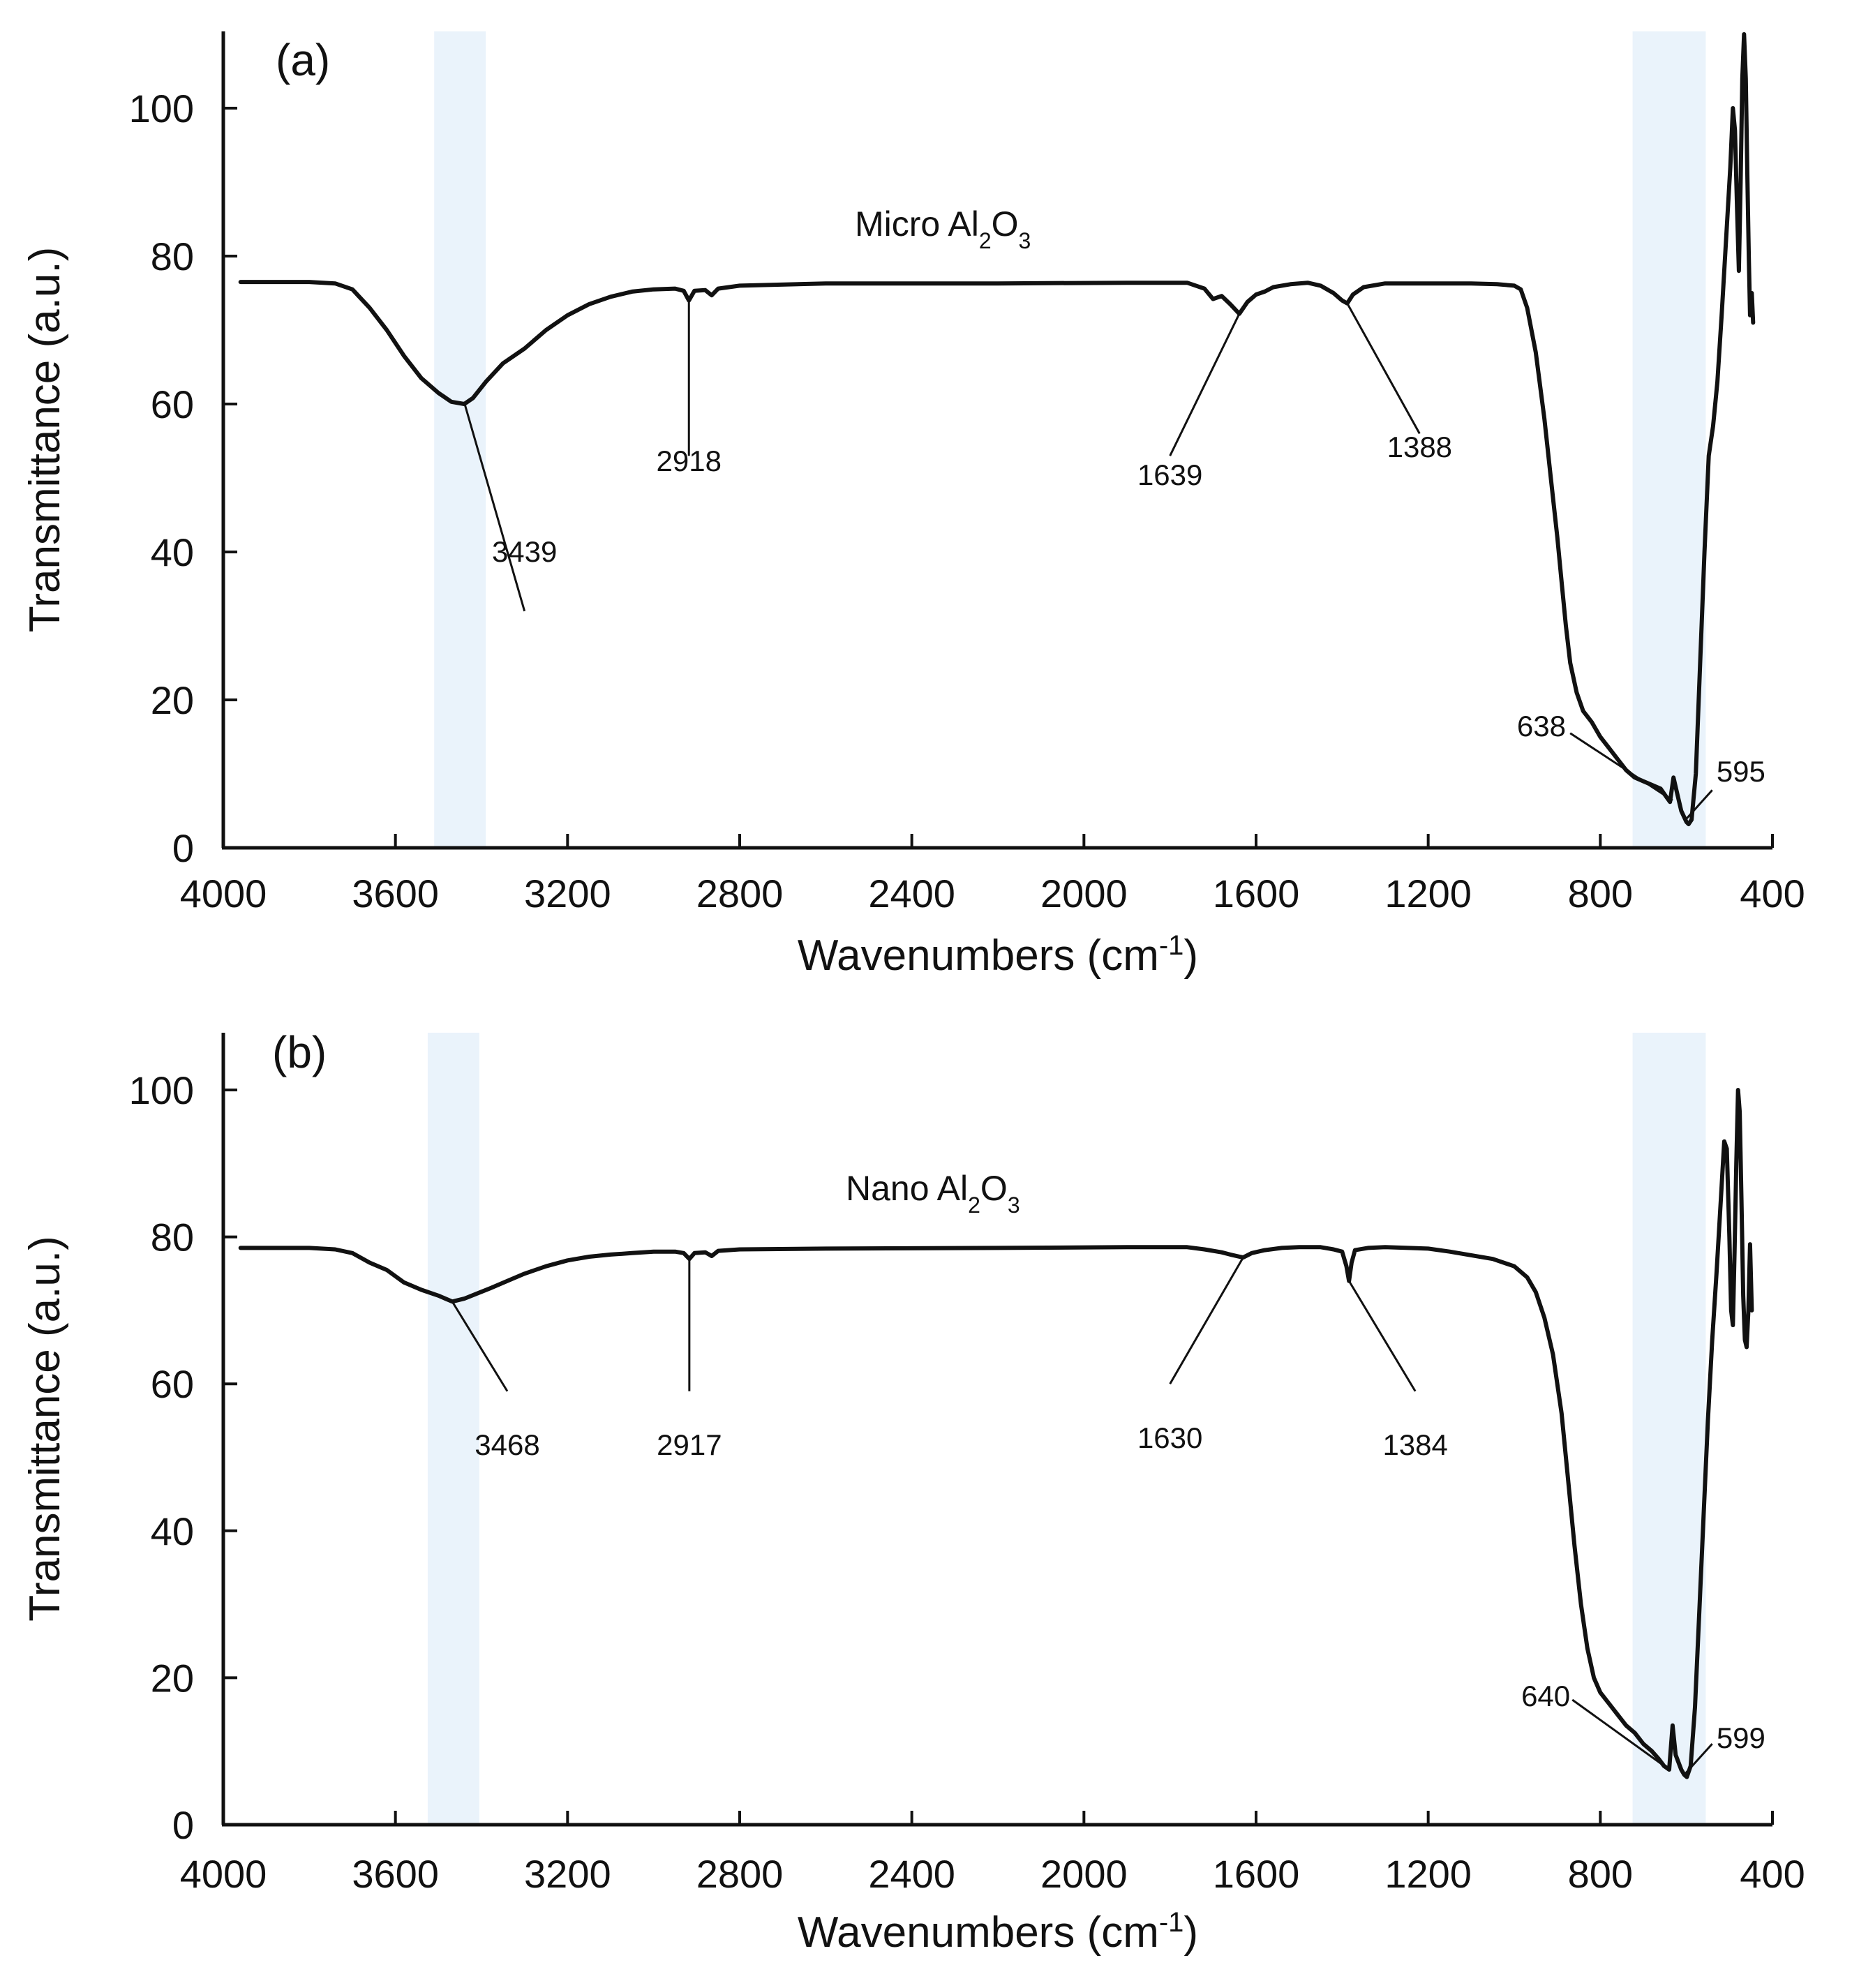  I want to click on series-name-label: Nano Al2O3, so click(933, 1193).